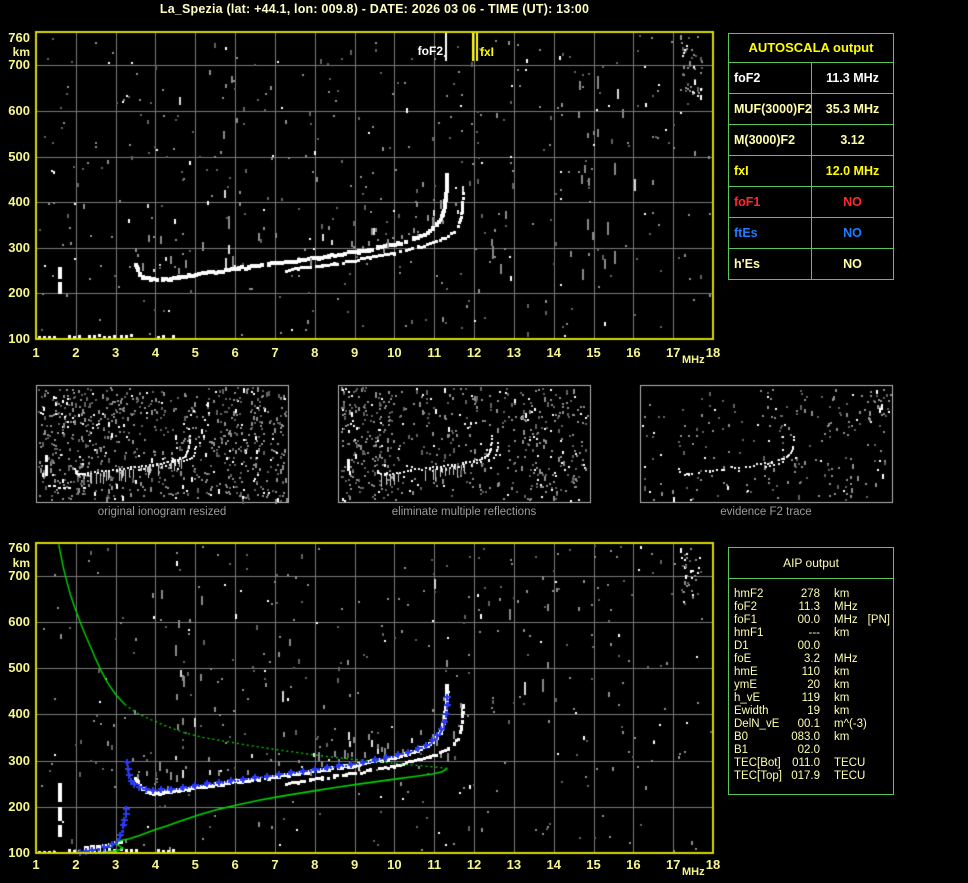 The width and height of the screenshot is (968, 883). Describe the element at coordinates (852, 171) in the screenshot. I see `autoscala-param-value: 12.0 MHz` at that location.